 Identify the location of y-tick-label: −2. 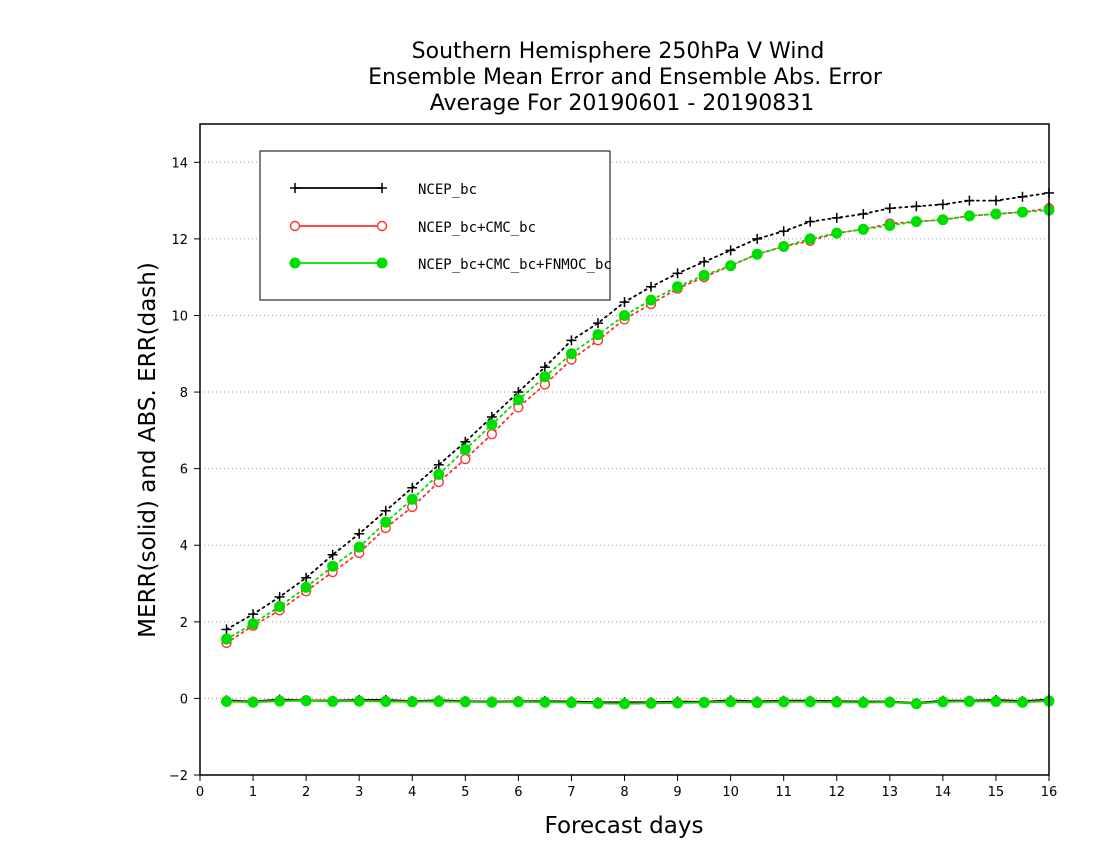
(178, 776).